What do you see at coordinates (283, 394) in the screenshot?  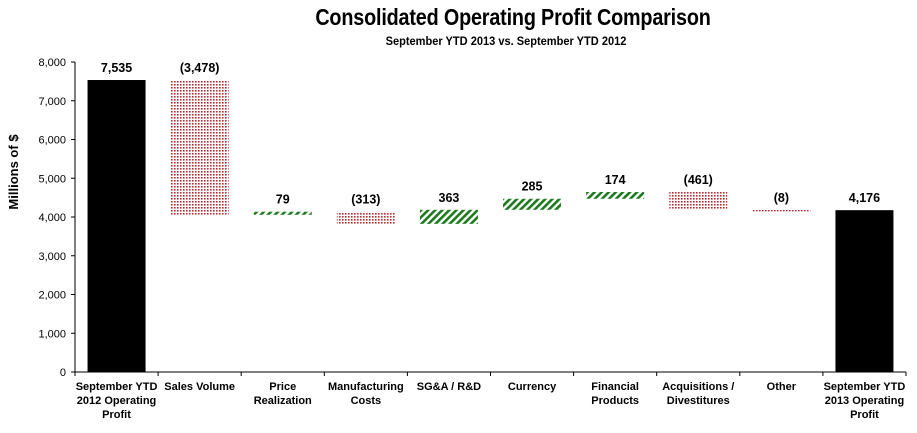 I see `x-tick-label: Price Realization` at bounding box center [283, 394].